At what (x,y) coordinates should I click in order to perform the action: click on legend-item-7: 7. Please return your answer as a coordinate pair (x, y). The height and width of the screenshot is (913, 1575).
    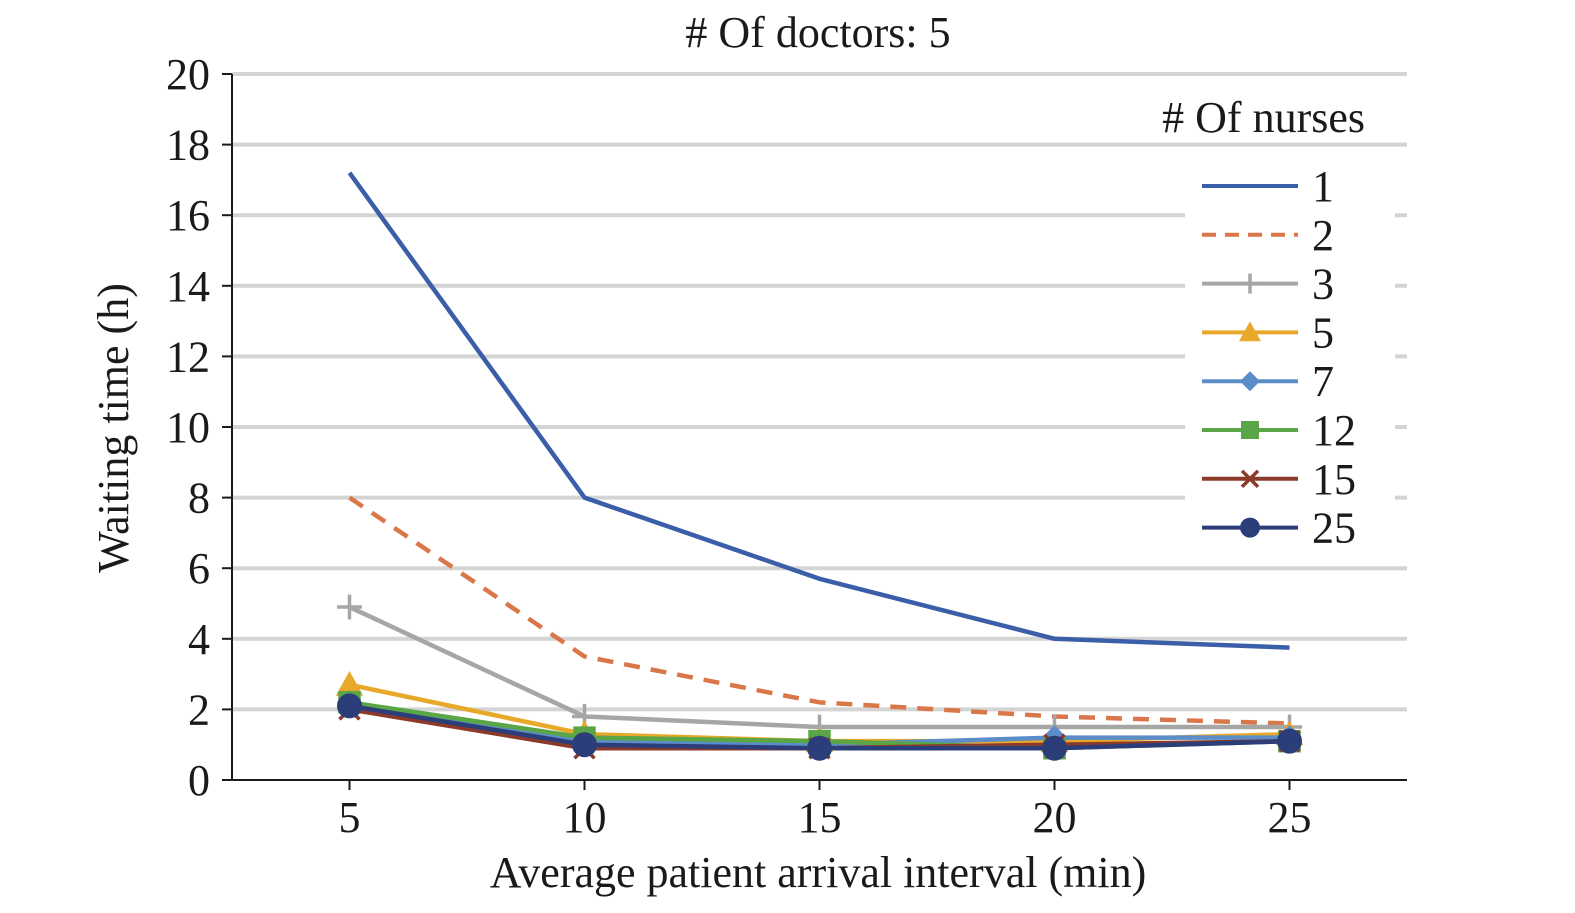
    Looking at the image, I should click on (1268, 381).